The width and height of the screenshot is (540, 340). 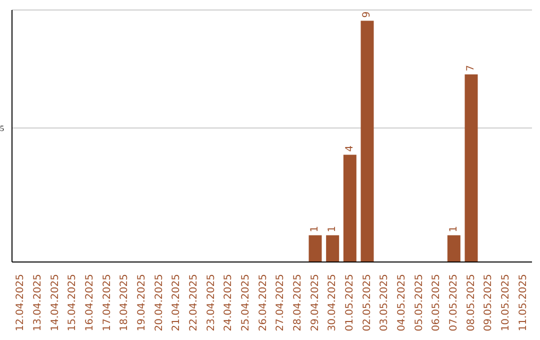 I want to click on x-tick-label: 25.04.2025, so click(x=246, y=303).